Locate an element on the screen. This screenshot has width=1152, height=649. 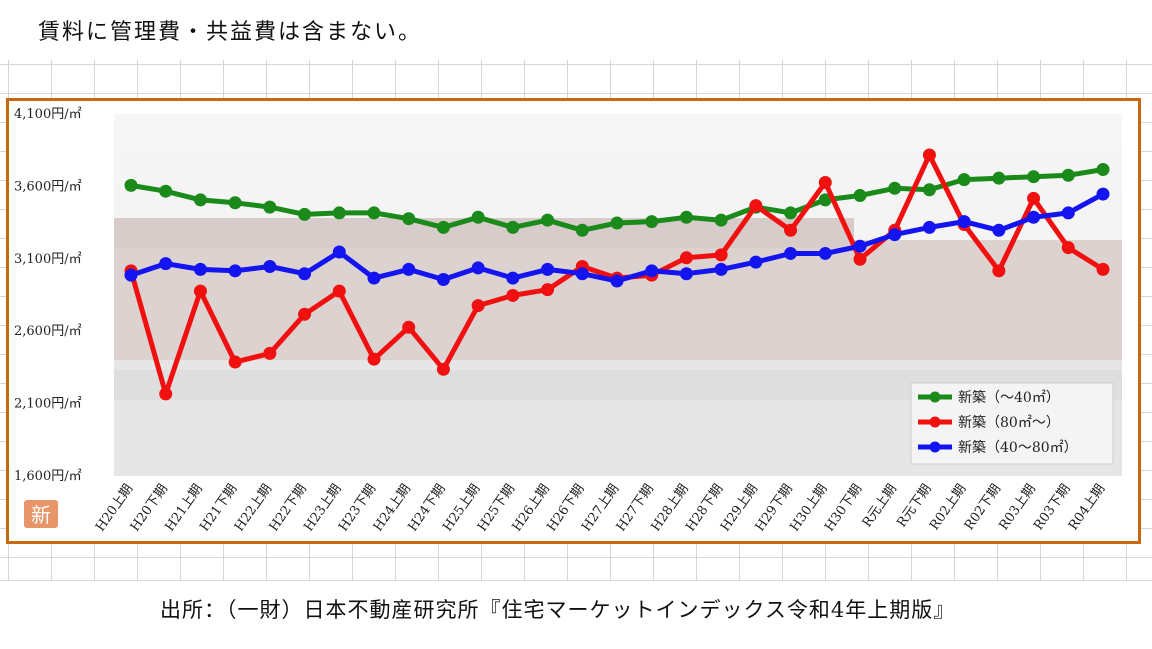
y-tick-label: 3,600円/㎡ is located at coordinates (48, 186).